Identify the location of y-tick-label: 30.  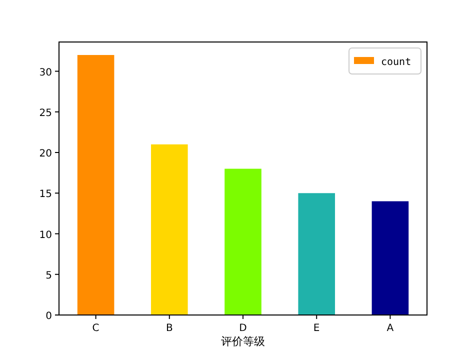
(45, 72).